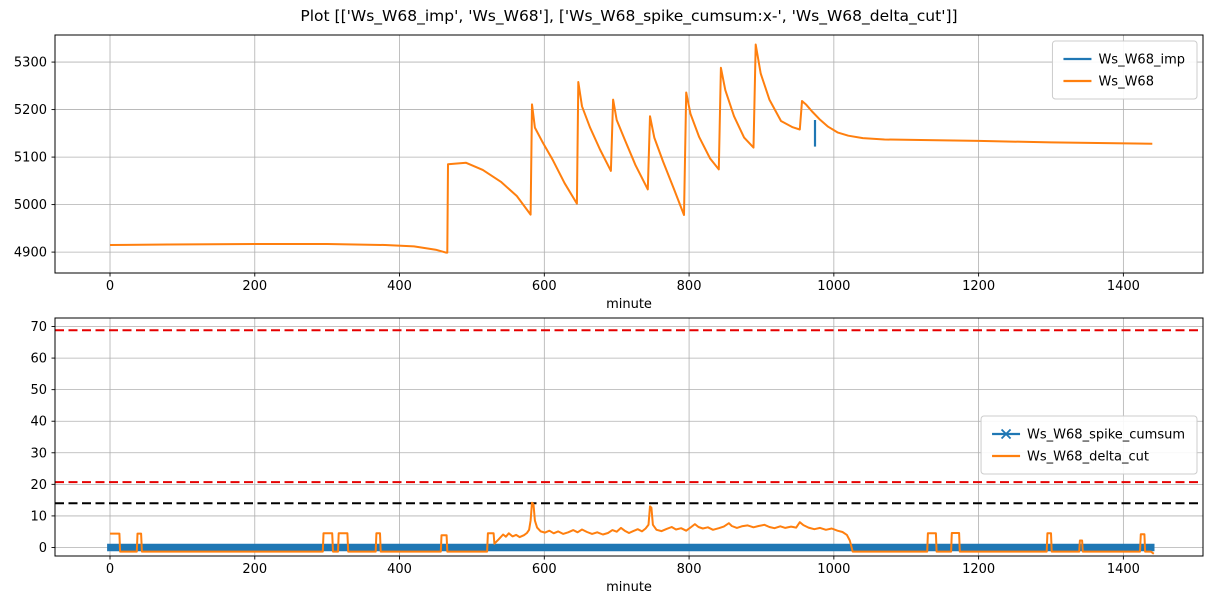  What do you see at coordinates (632, 528) in the screenshot?
I see `series-Ws_W68_delta_cut` at bounding box center [632, 528].